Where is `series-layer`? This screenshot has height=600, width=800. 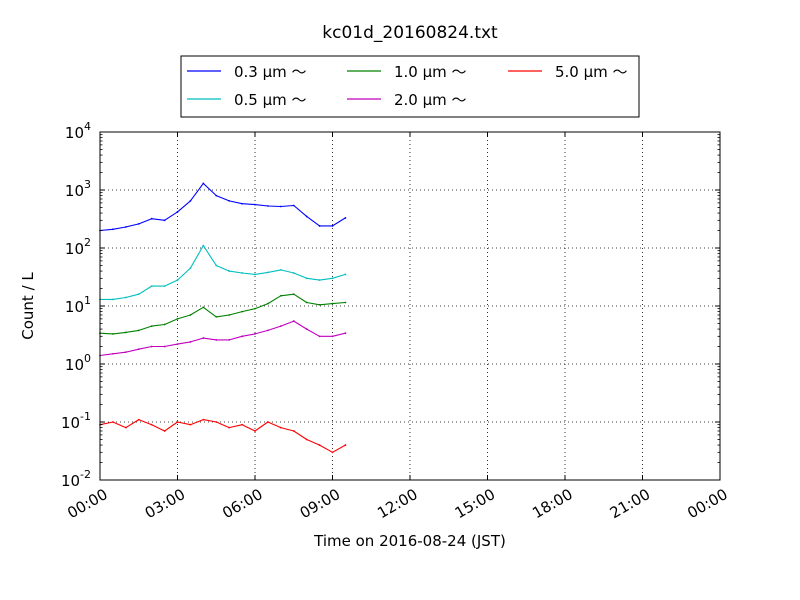
series-layer is located at coordinates (223, 318).